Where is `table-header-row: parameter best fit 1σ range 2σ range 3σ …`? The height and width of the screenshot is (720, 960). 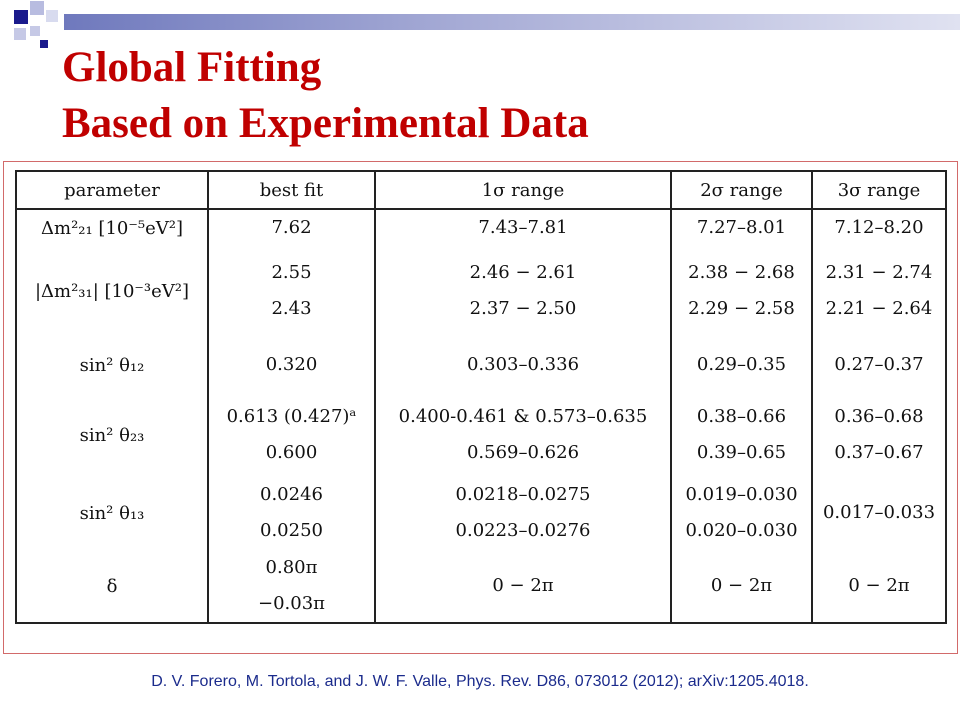 table-header-row: parameter best fit 1σ range 2σ range 3σ … is located at coordinates (481, 190).